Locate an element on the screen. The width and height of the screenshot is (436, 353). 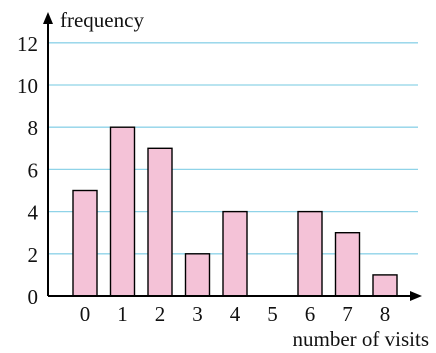
x-tick-label: 8 is located at coordinates (385, 314).